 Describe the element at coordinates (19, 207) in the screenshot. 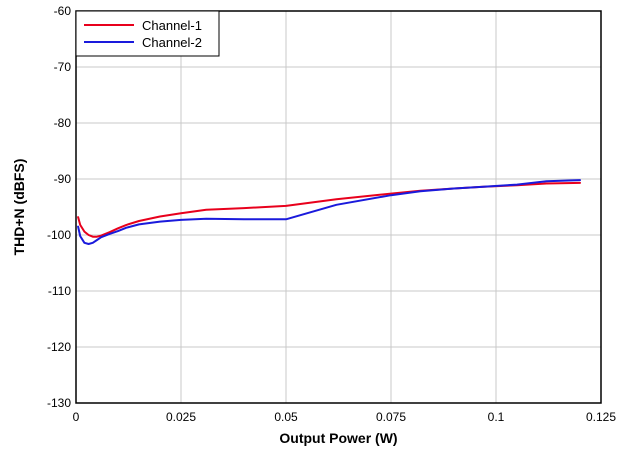

I see `y-axis-title: THD+N (dBFS)` at that location.